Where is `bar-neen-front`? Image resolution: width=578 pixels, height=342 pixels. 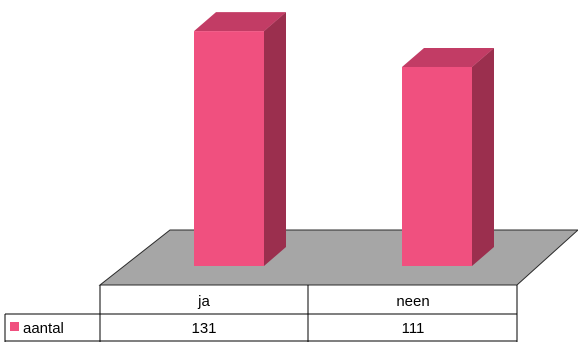
bar-neen-front is located at coordinates (437, 166).